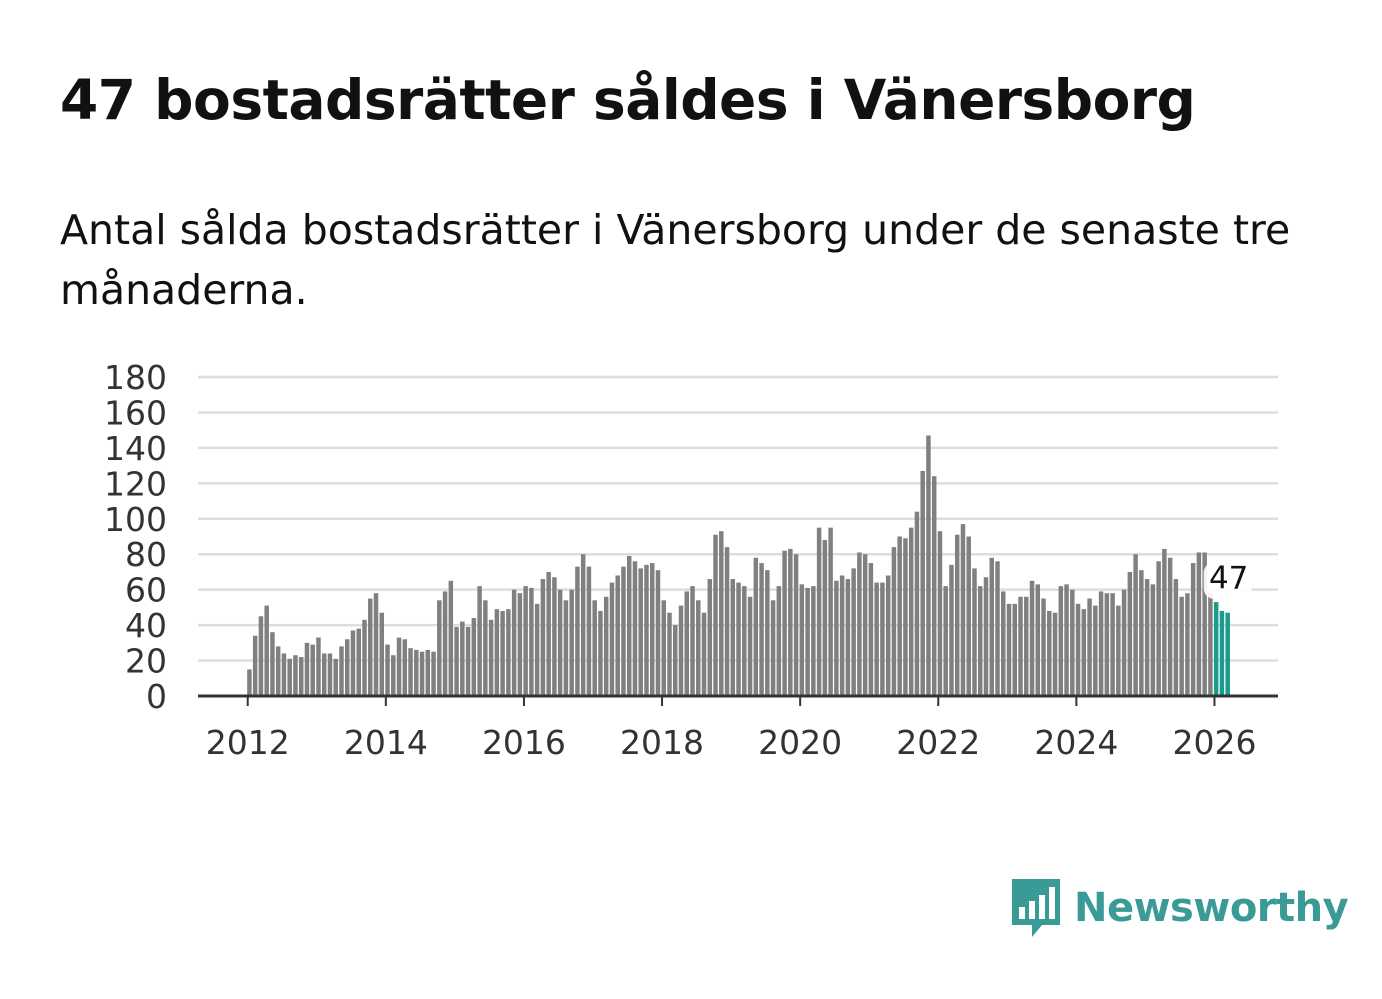 This screenshot has height=999, width=1382. Describe the element at coordinates (800, 742) in the screenshot. I see `x-tick-label: 2020` at that location.